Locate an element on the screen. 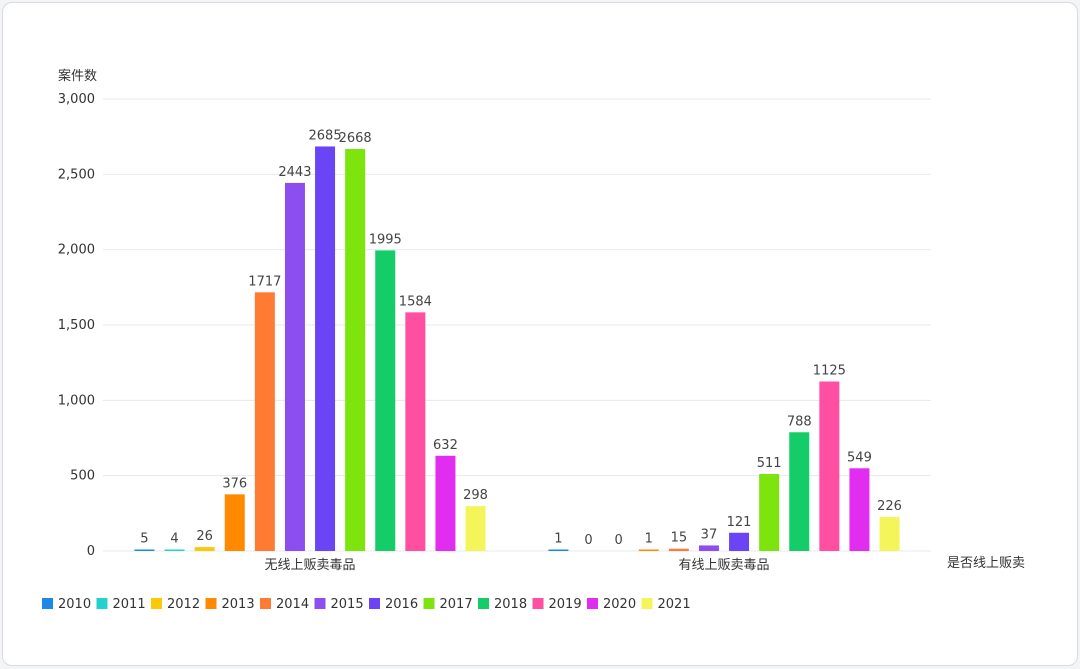  y-axis-label: 案件数 is located at coordinates (77, 76).